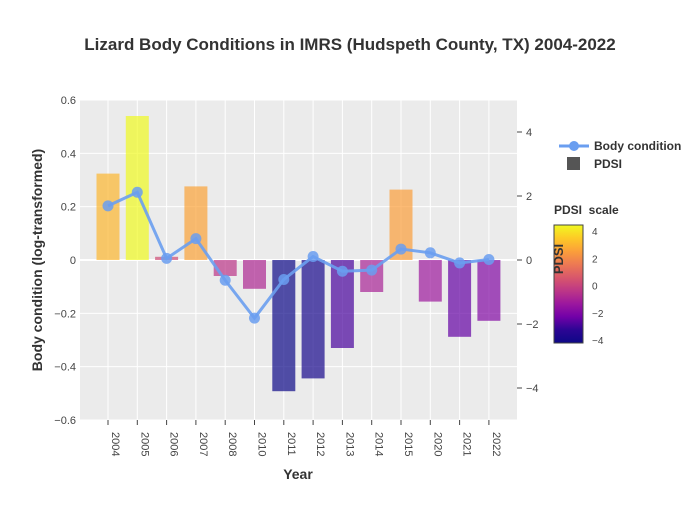  I want to click on legend-item-pdsi: PDSI, so click(594, 164).